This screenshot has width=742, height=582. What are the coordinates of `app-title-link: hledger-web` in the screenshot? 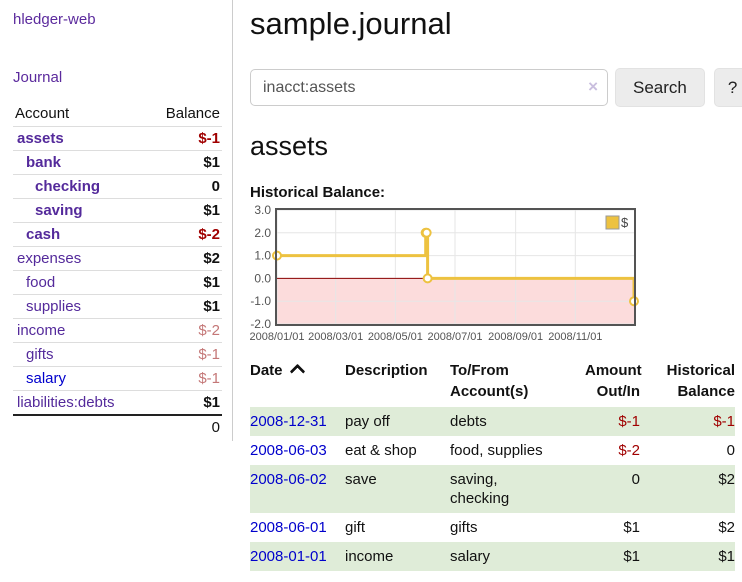 It's located at (54, 19).